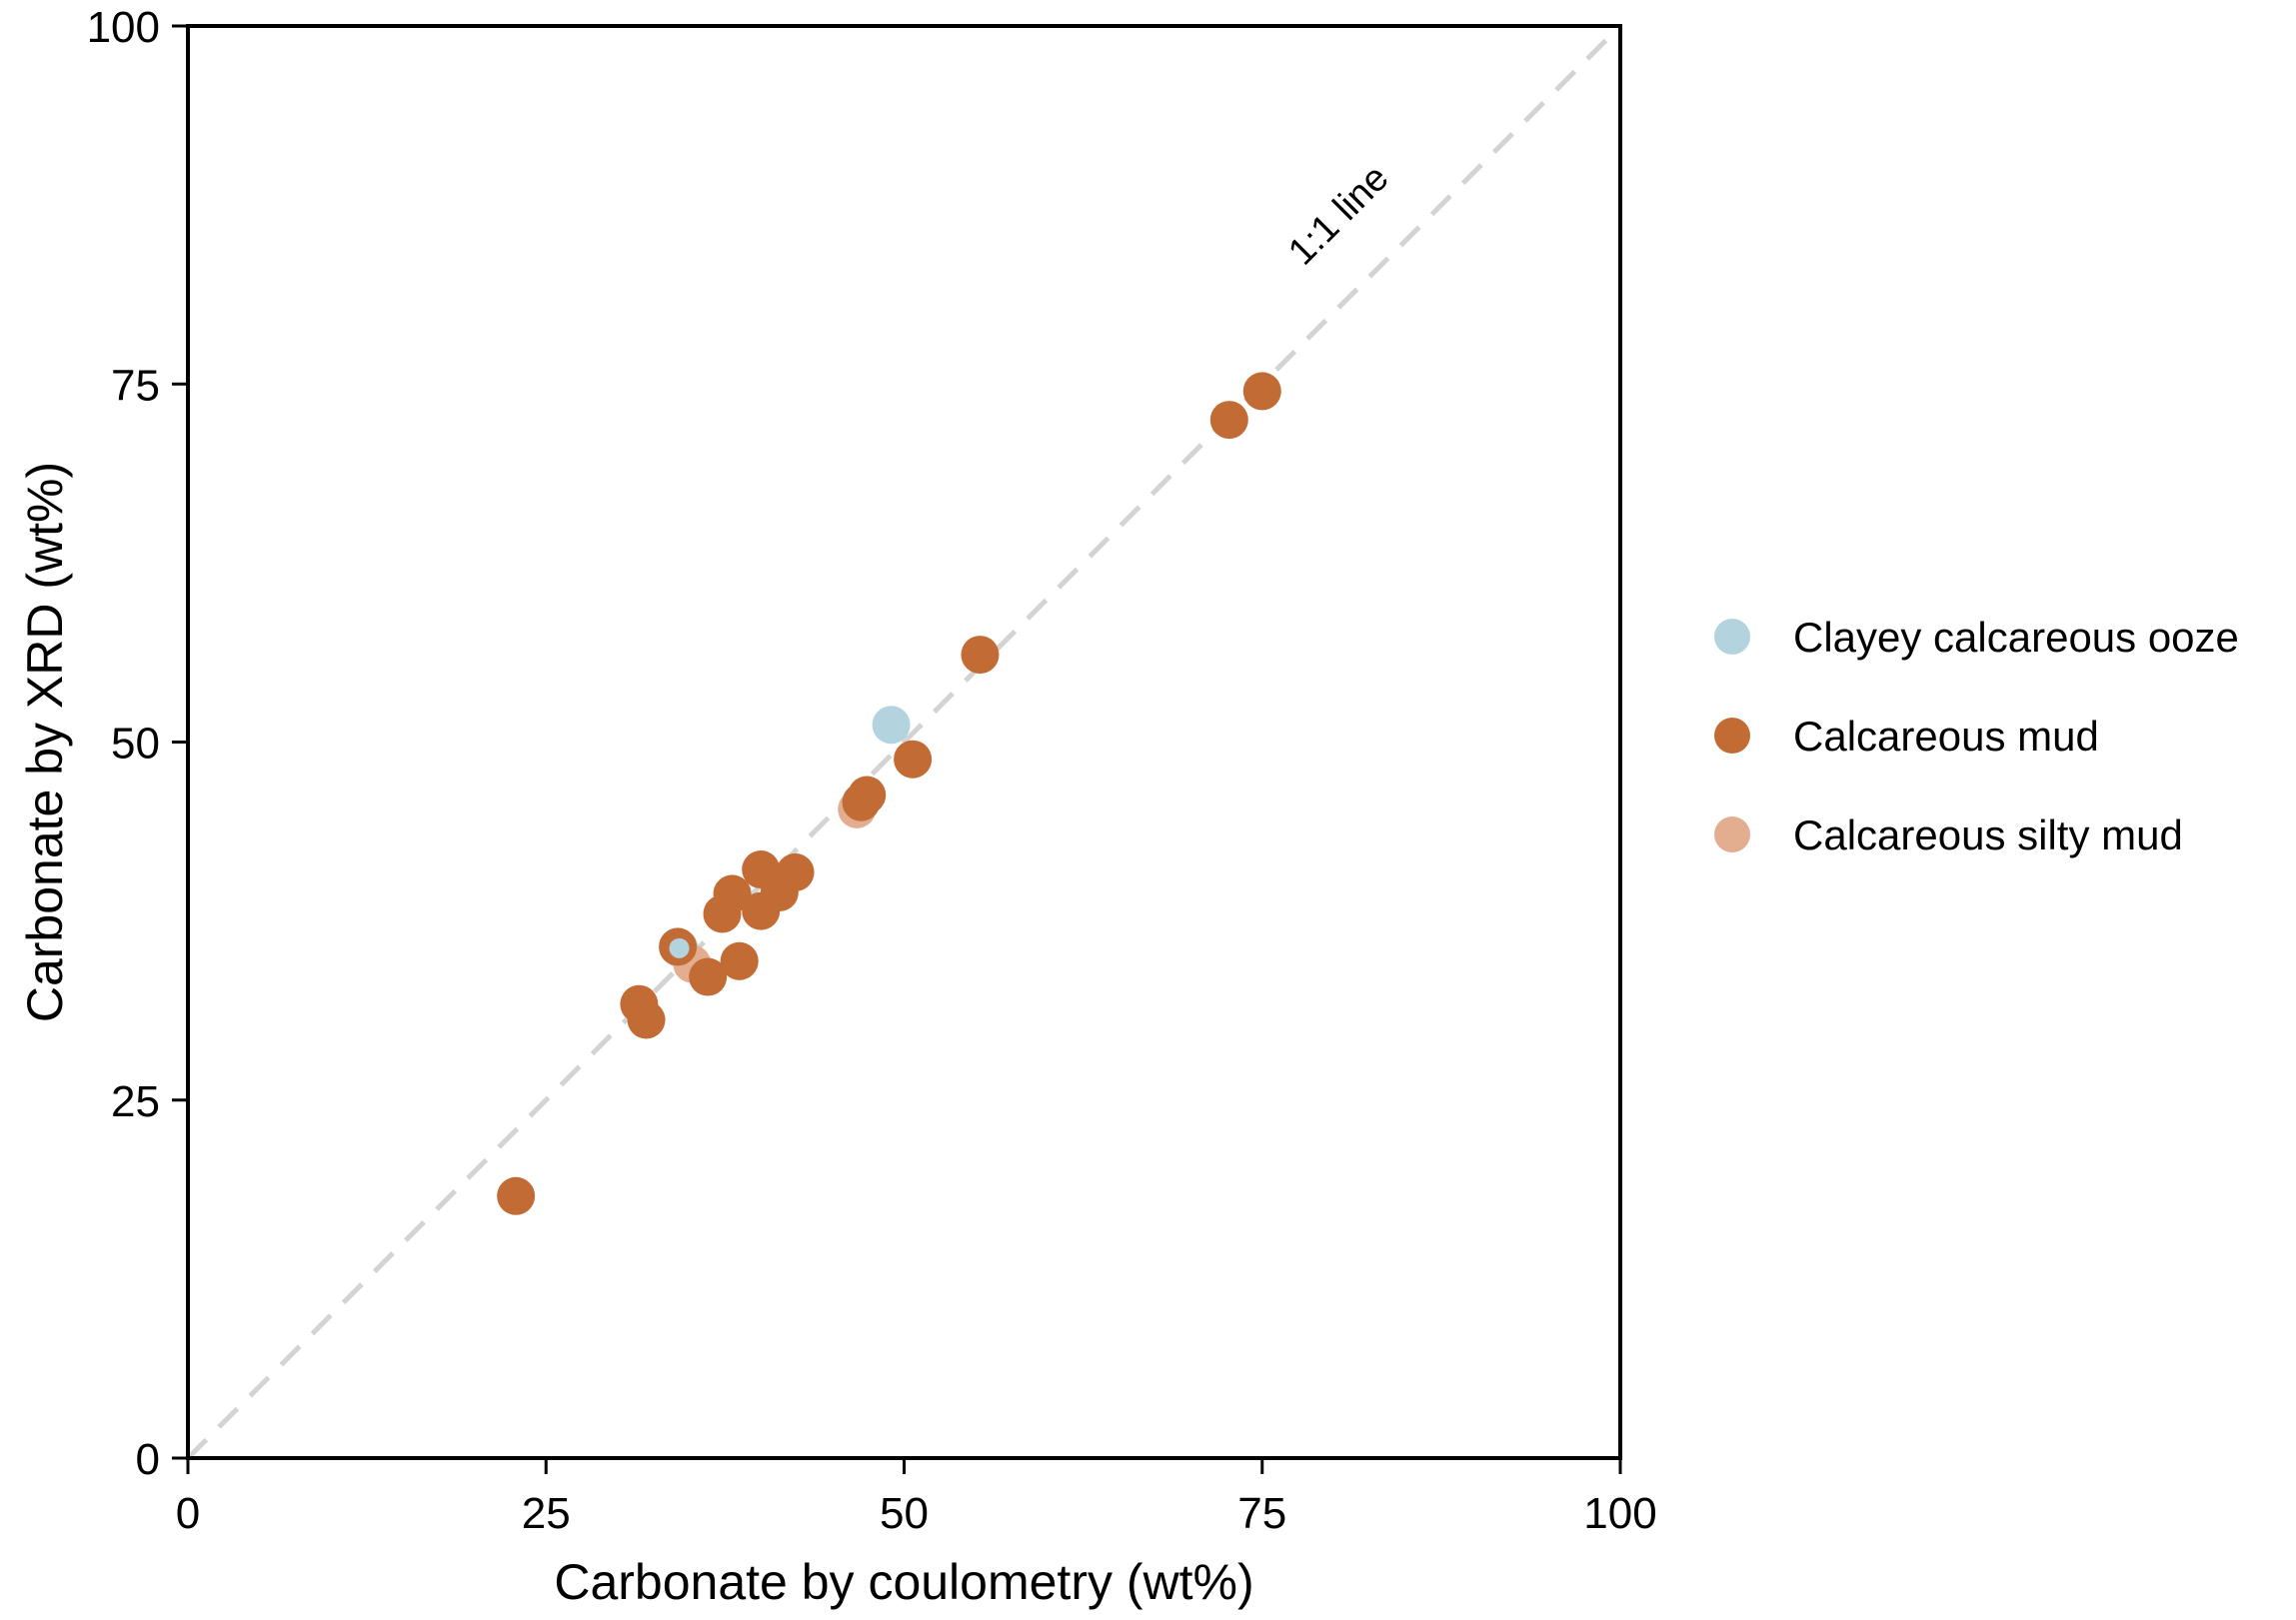 This screenshot has width=2296, height=1620. What do you see at coordinates (136, 744) in the screenshot?
I see `y-tick-label-50: 50` at bounding box center [136, 744].